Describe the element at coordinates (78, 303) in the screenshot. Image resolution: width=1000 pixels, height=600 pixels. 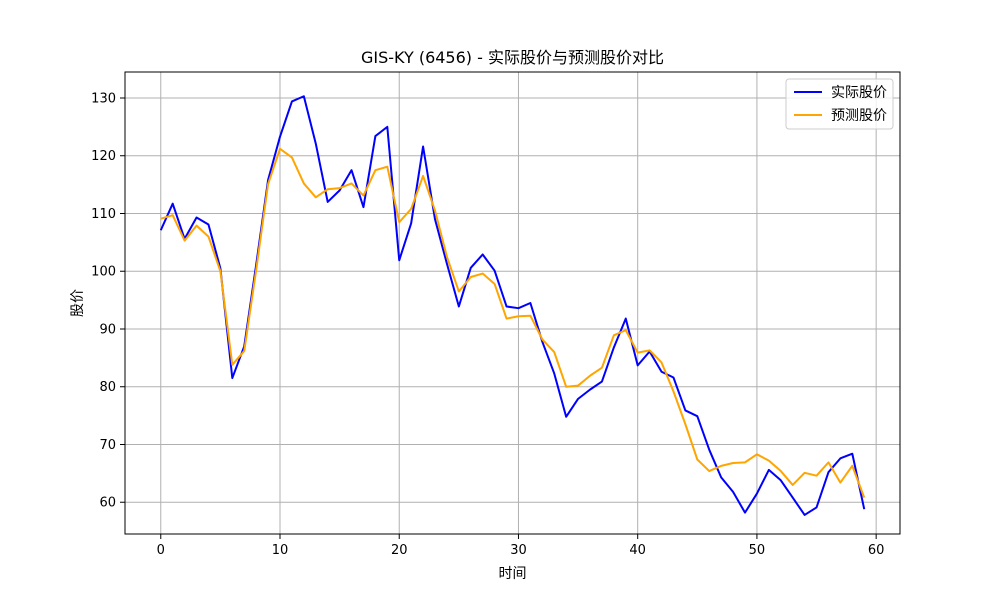
I see `y-axis-title: 股价` at that location.